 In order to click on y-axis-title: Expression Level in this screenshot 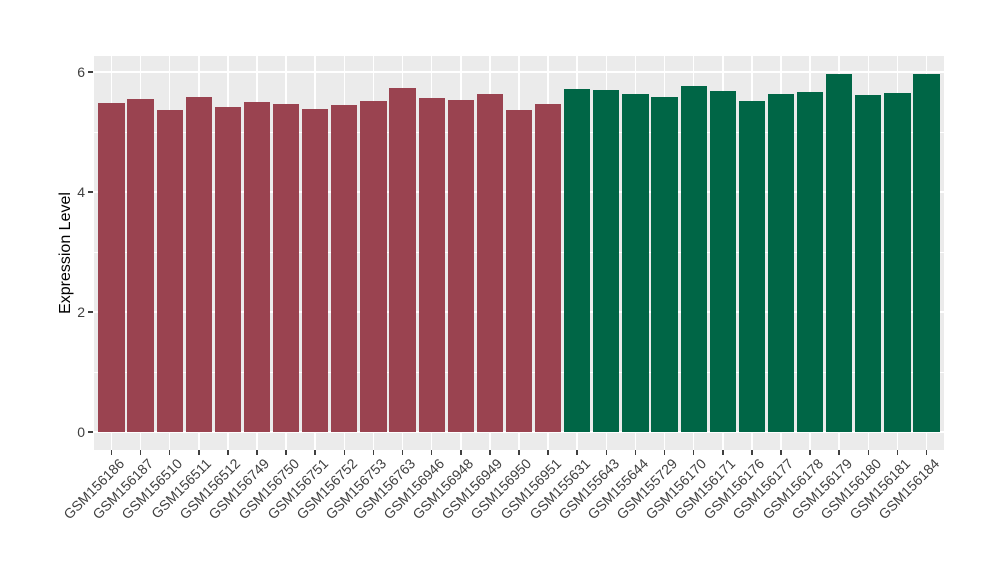, I will do `click(65, 253)`.